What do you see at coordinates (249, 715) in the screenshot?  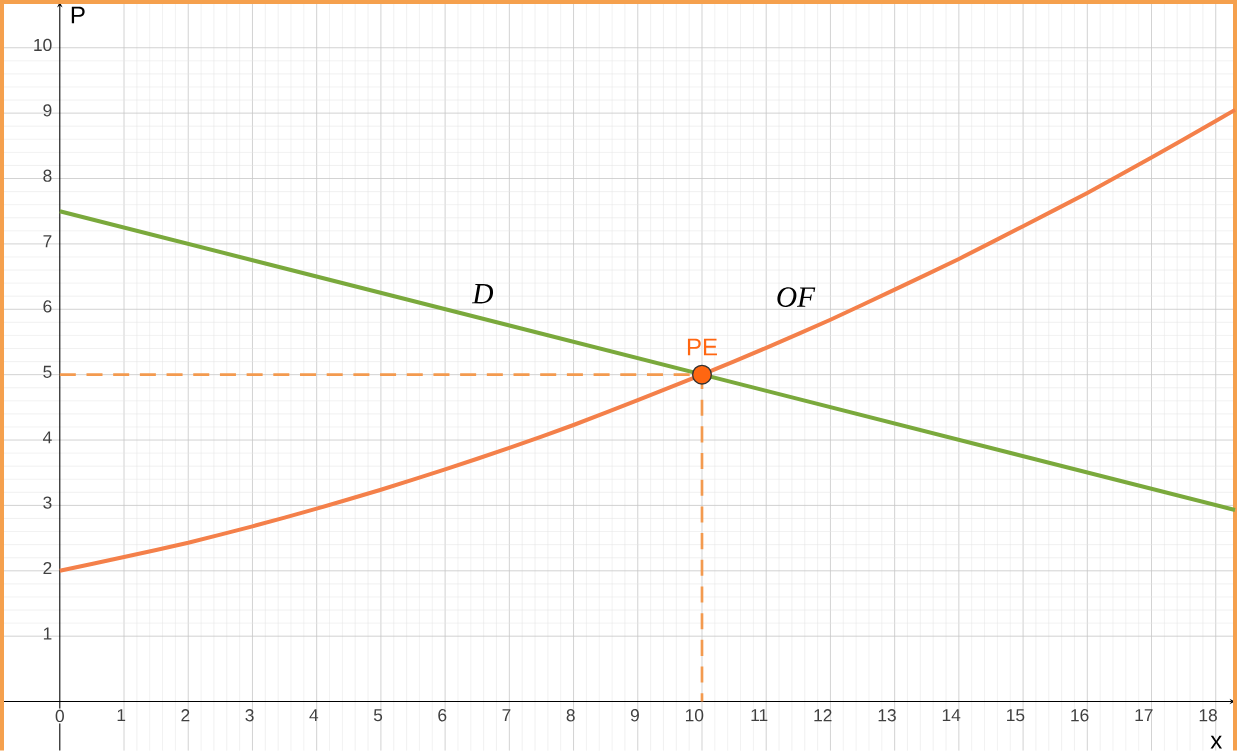 I see `x-tick-label: 3` at bounding box center [249, 715].